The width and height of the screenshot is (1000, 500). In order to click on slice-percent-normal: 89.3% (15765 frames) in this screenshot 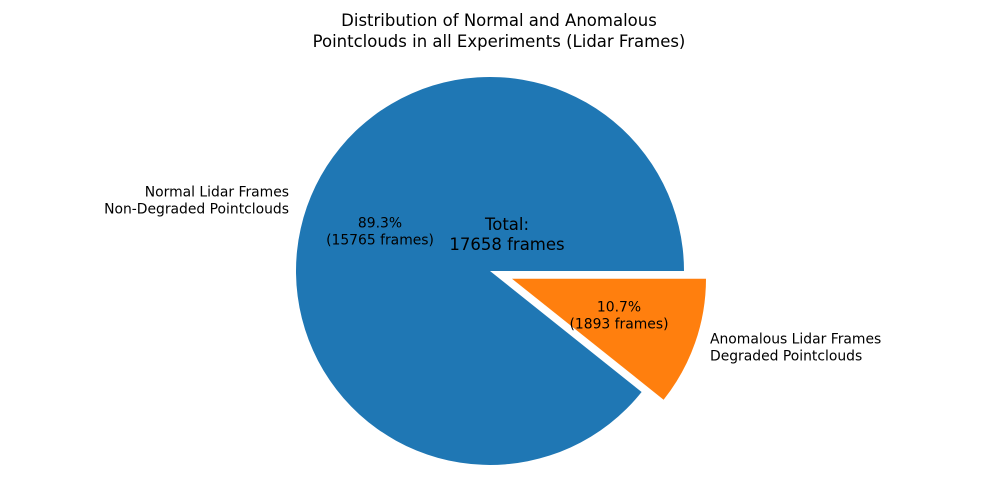, I will do `click(380, 232)`.